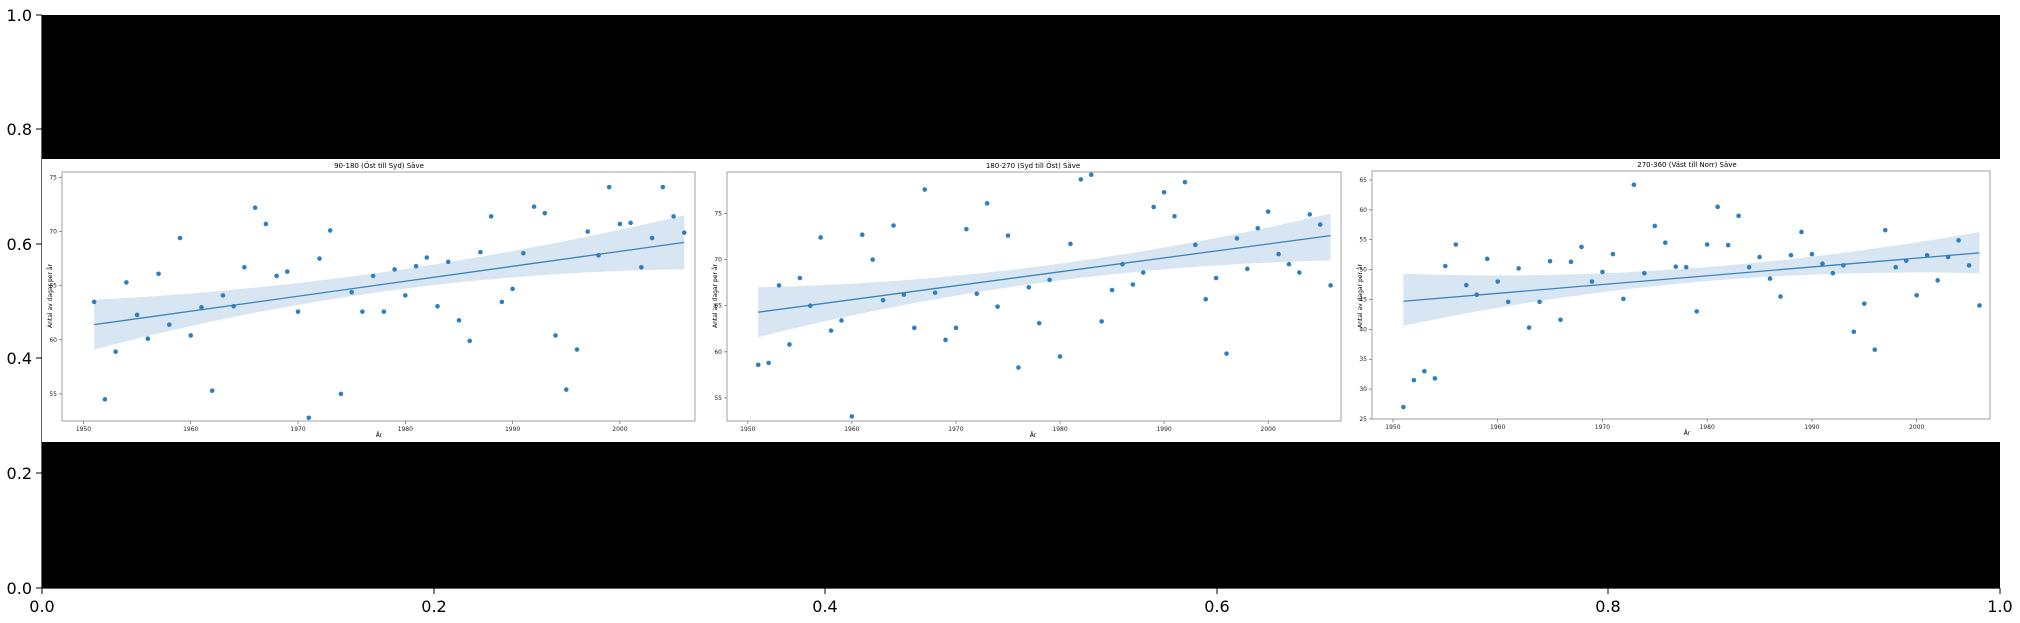 This screenshot has height=623, width=2020. What do you see at coordinates (83, 429) in the screenshot?
I see `x-tick-label: 1950` at bounding box center [83, 429].